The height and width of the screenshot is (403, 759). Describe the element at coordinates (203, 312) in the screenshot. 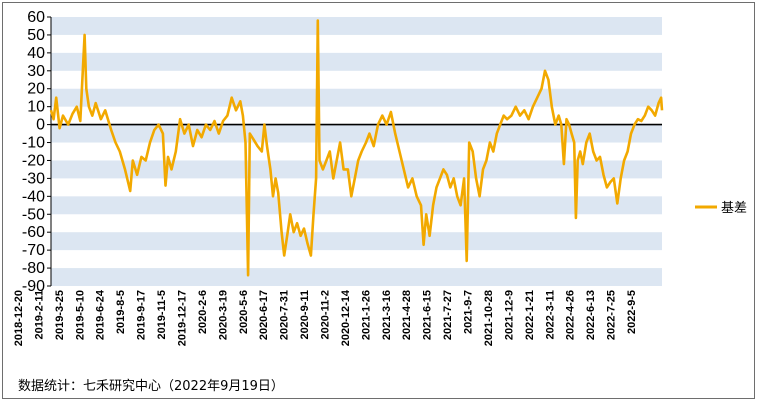

I see `x-tick-label: 2020-2-6` at that location.